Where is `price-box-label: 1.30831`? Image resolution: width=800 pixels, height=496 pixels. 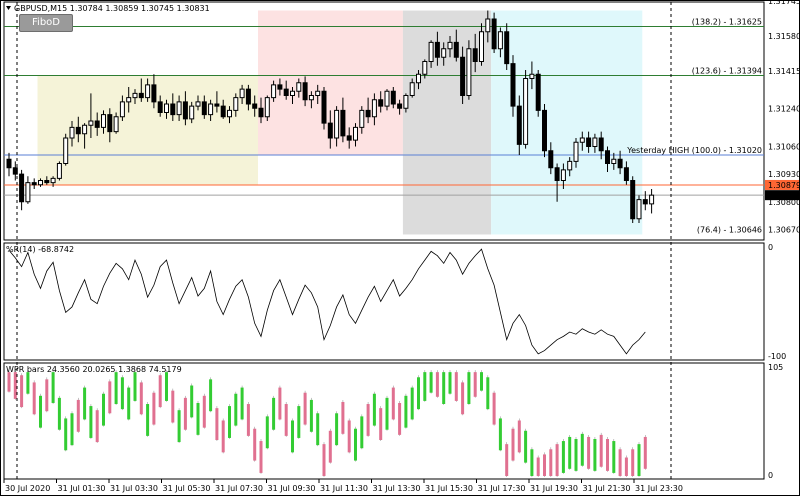 price-box-label: 1.30831 is located at coordinates (784, 195).